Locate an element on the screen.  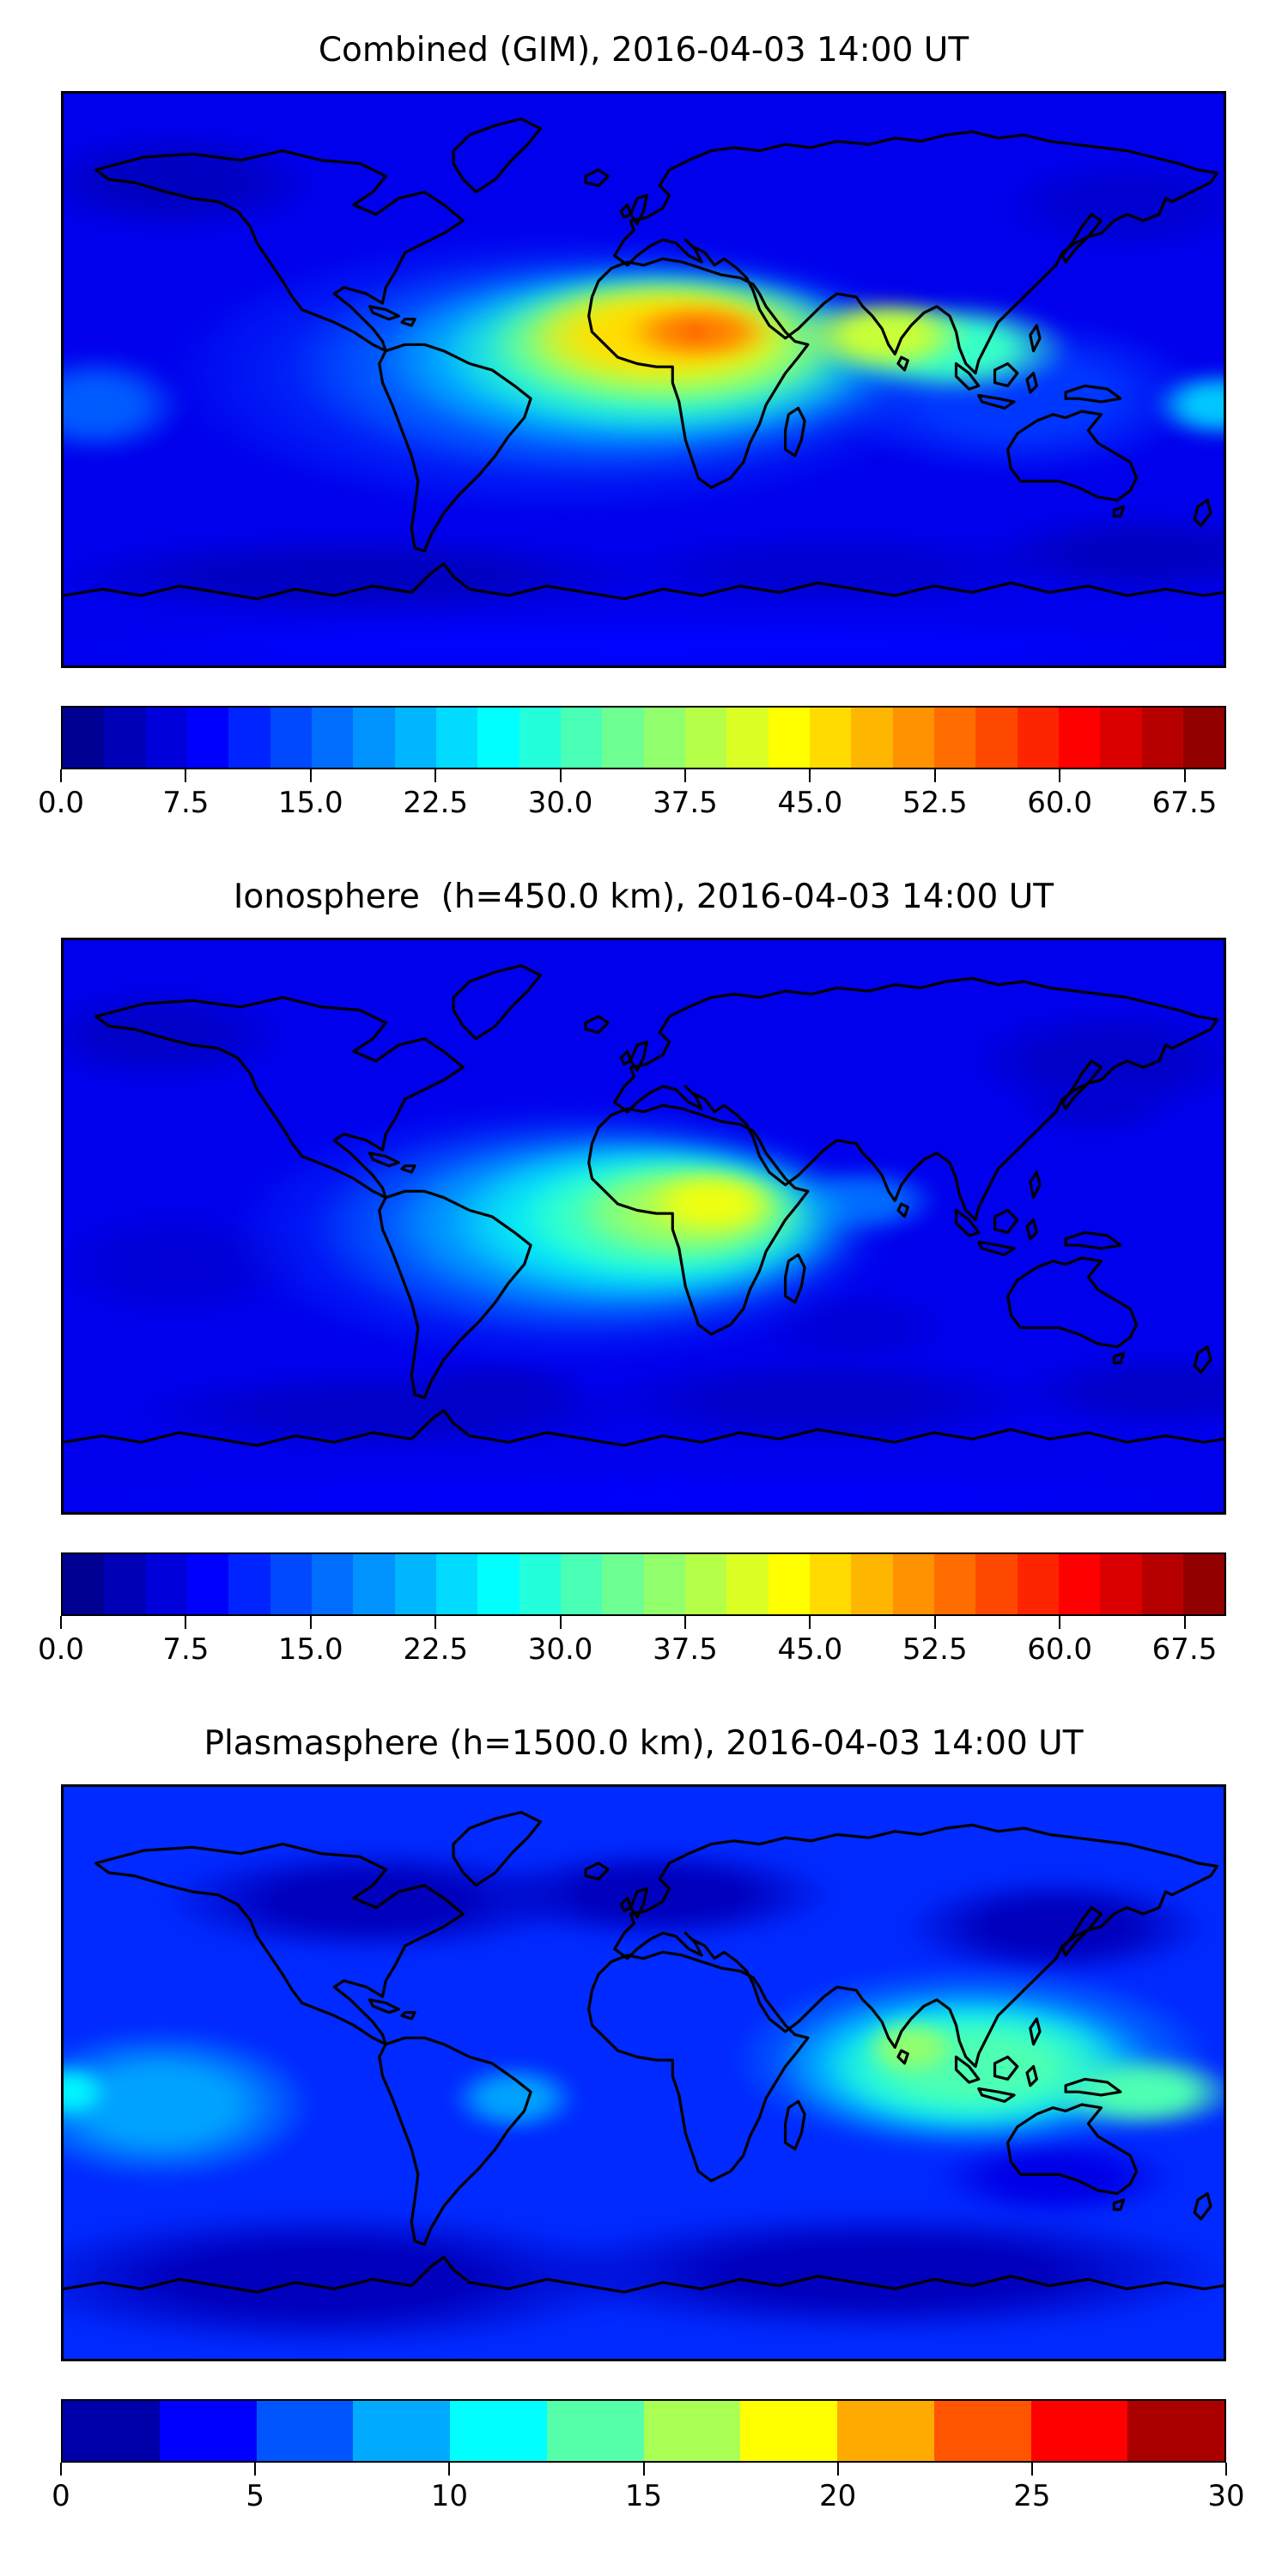
colorbar-tick-label: 30.0 is located at coordinates (560, 1649).